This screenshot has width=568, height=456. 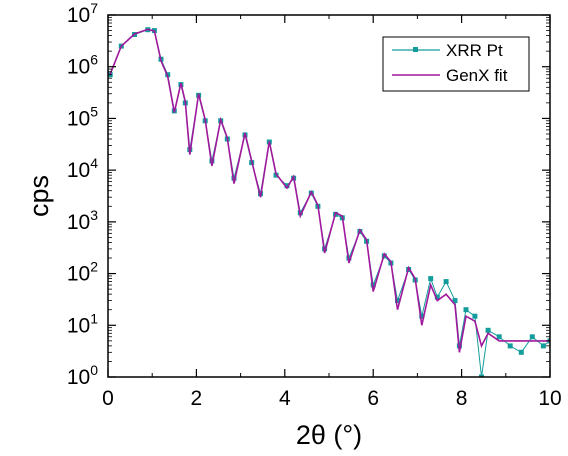 I want to click on y-tick-exp: 4, so click(x=94, y=163).